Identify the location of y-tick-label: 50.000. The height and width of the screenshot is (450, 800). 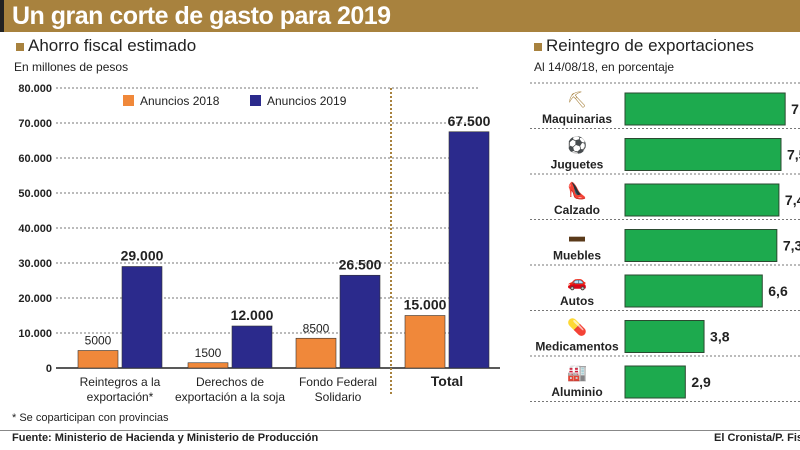
(35, 194).